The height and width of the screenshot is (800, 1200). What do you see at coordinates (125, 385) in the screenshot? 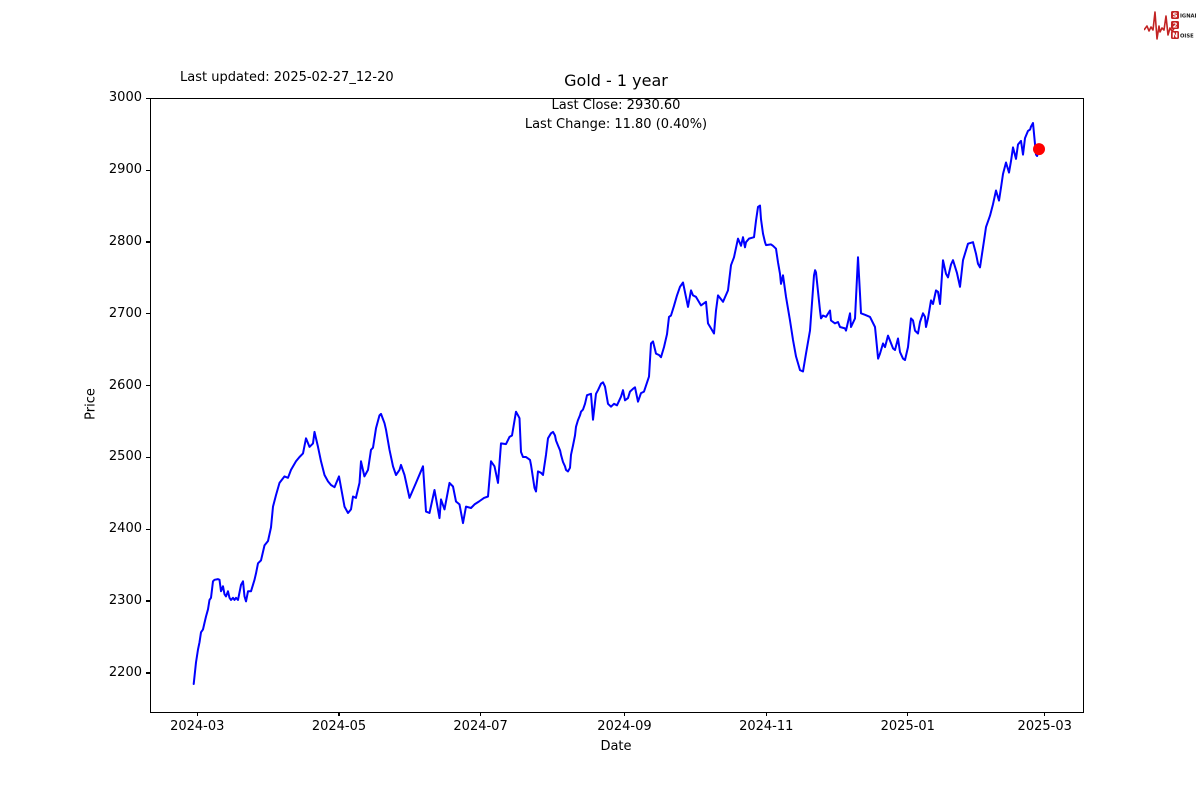
I see `y-tick-label: 2600` at bounding box center [125, 385].